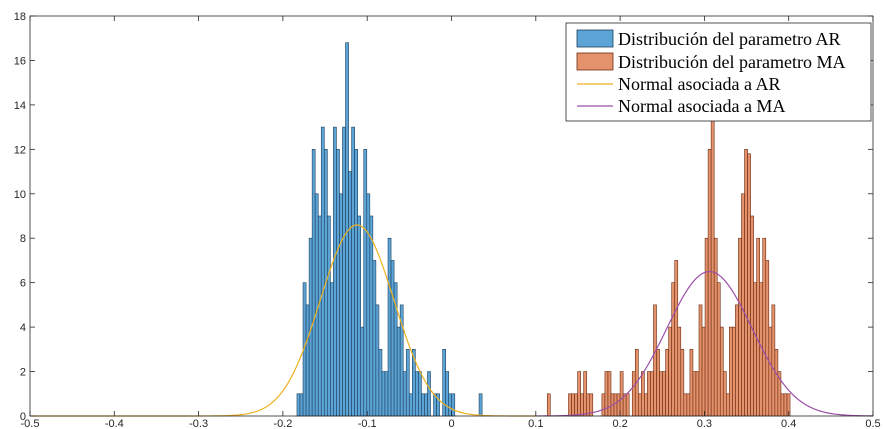 Image resolution: width=884 pixels, height=429 pixels. I want to click on y-tick-label: 10, so click(20, 195).